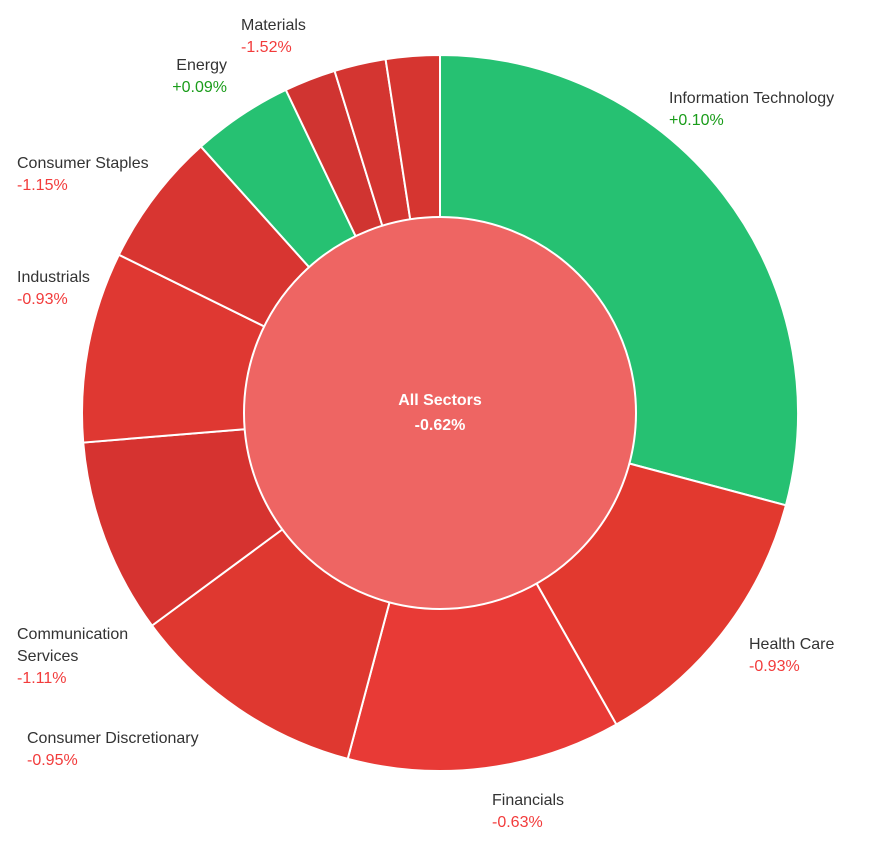  I want to click on label-information-technology: Information Technology +0.10%, so click(751, 109).